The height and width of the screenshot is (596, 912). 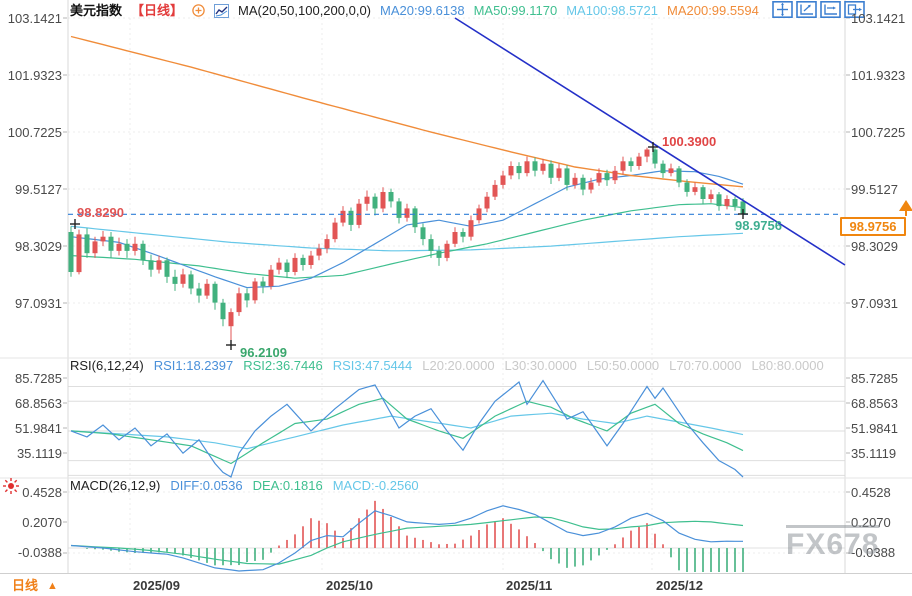 I want to click on macd-diff-value: DIFF:0.0536, so click(x=206, y=485).